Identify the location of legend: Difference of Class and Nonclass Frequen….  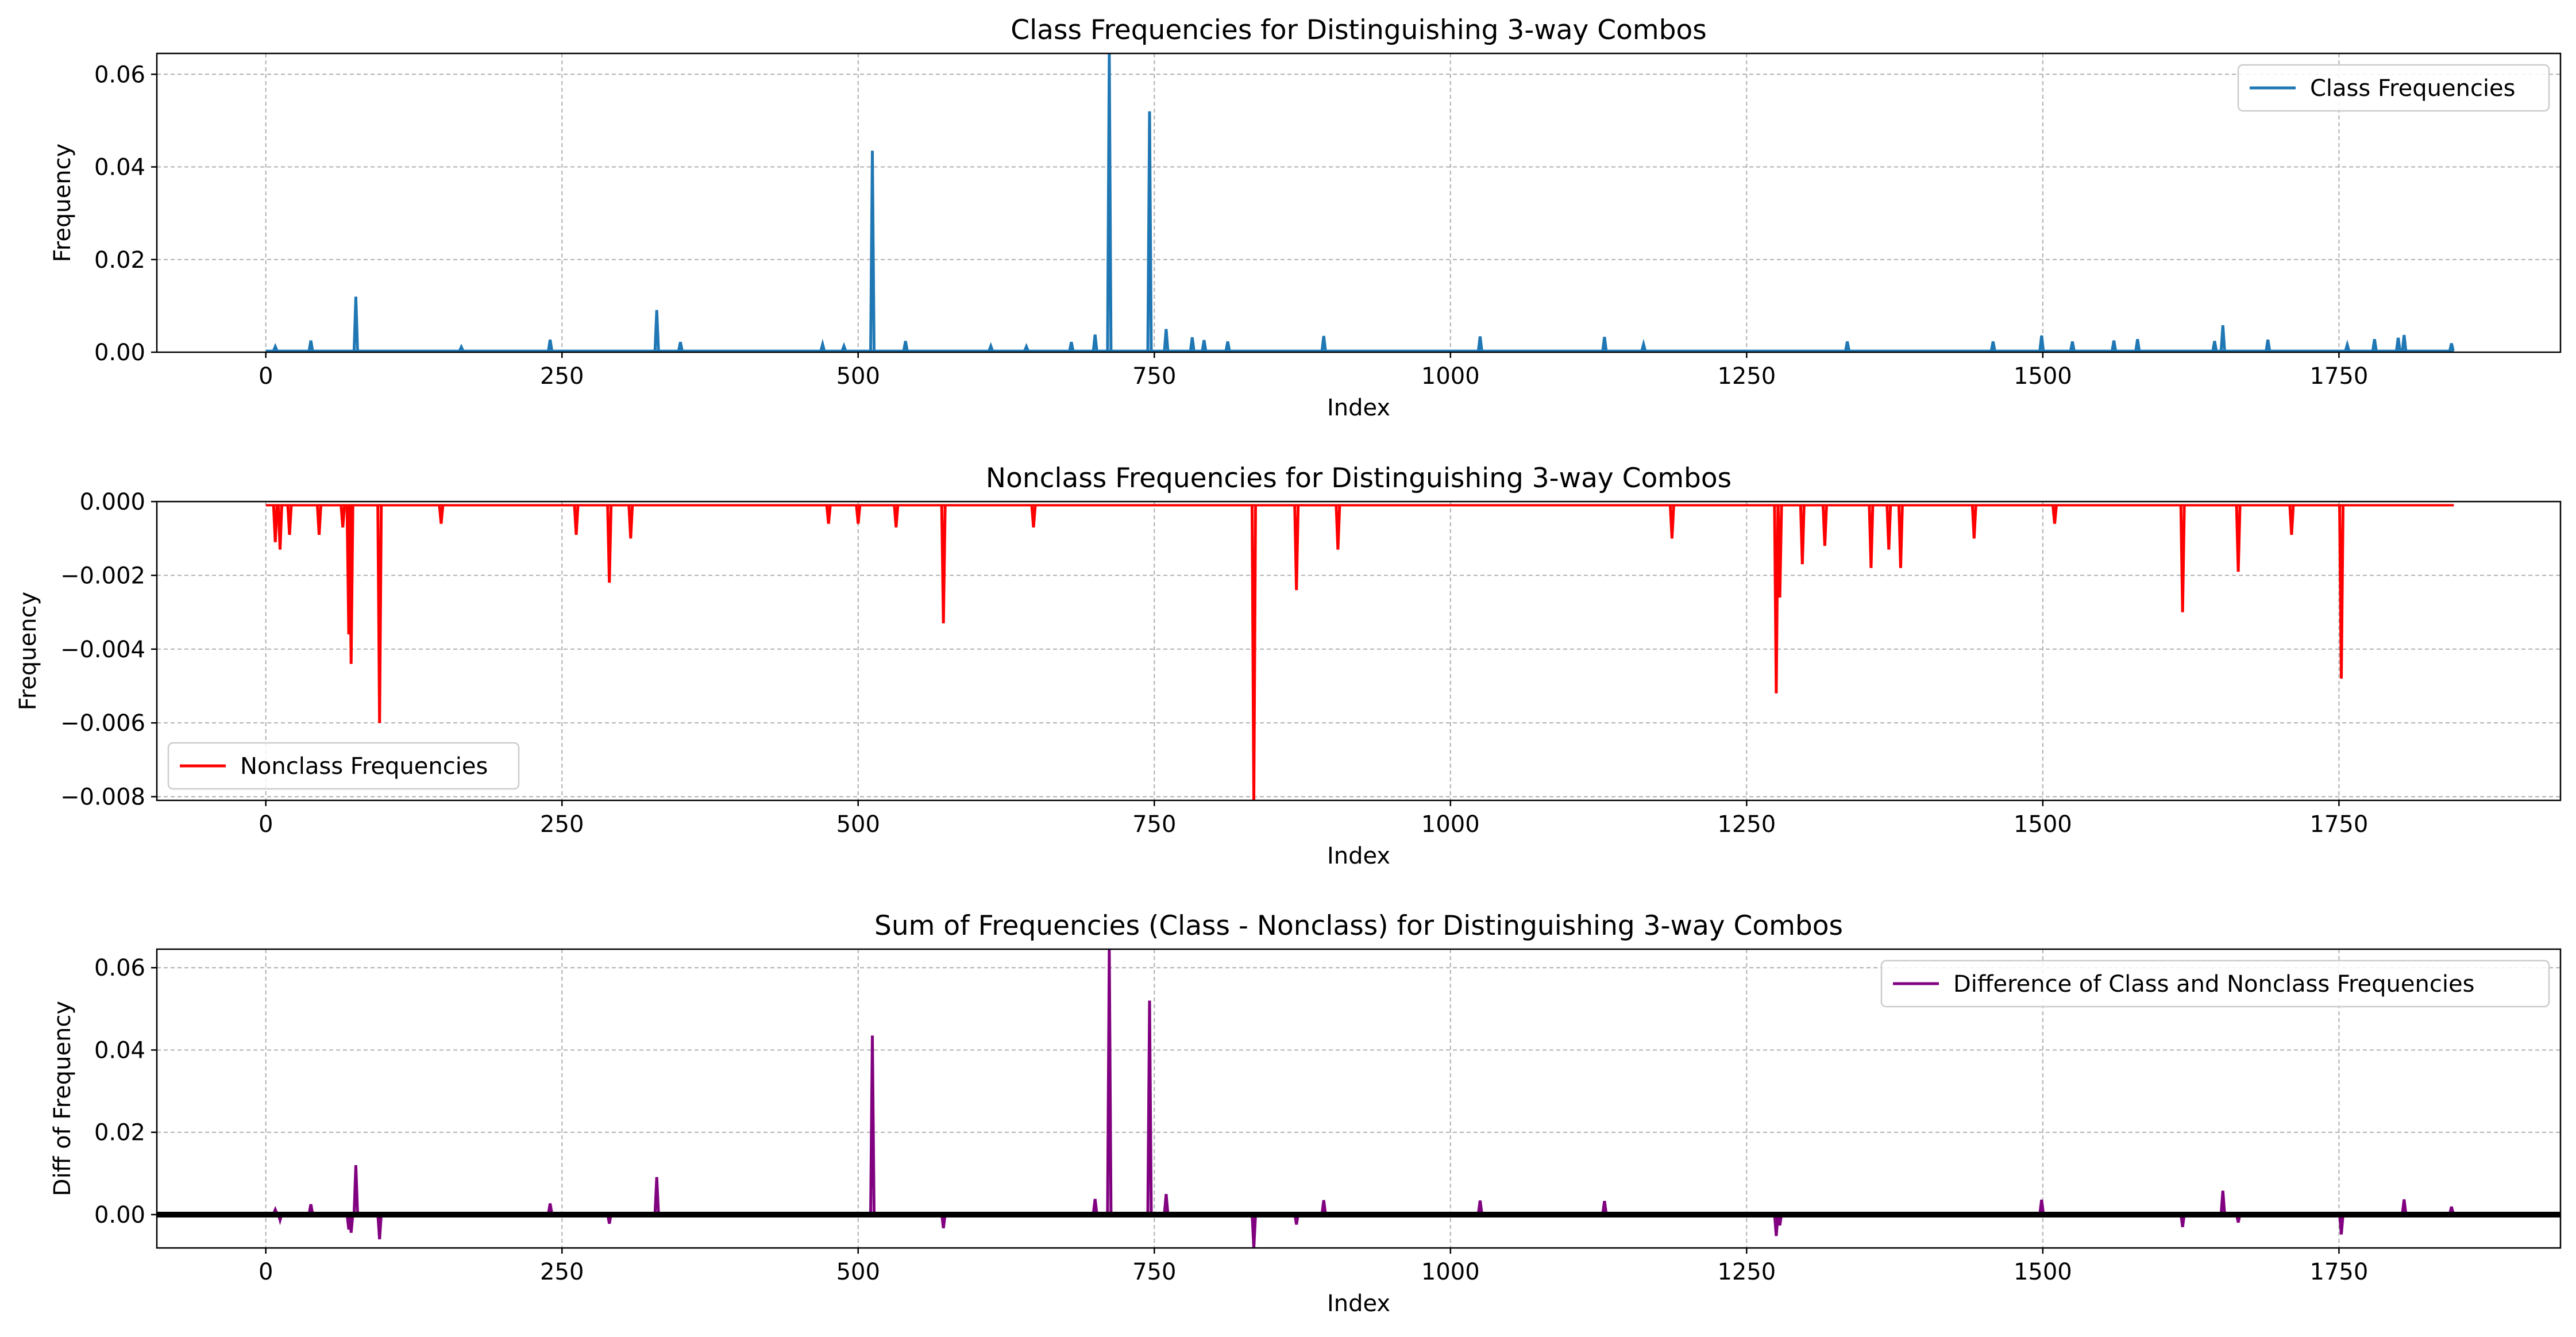
(2215, 984).